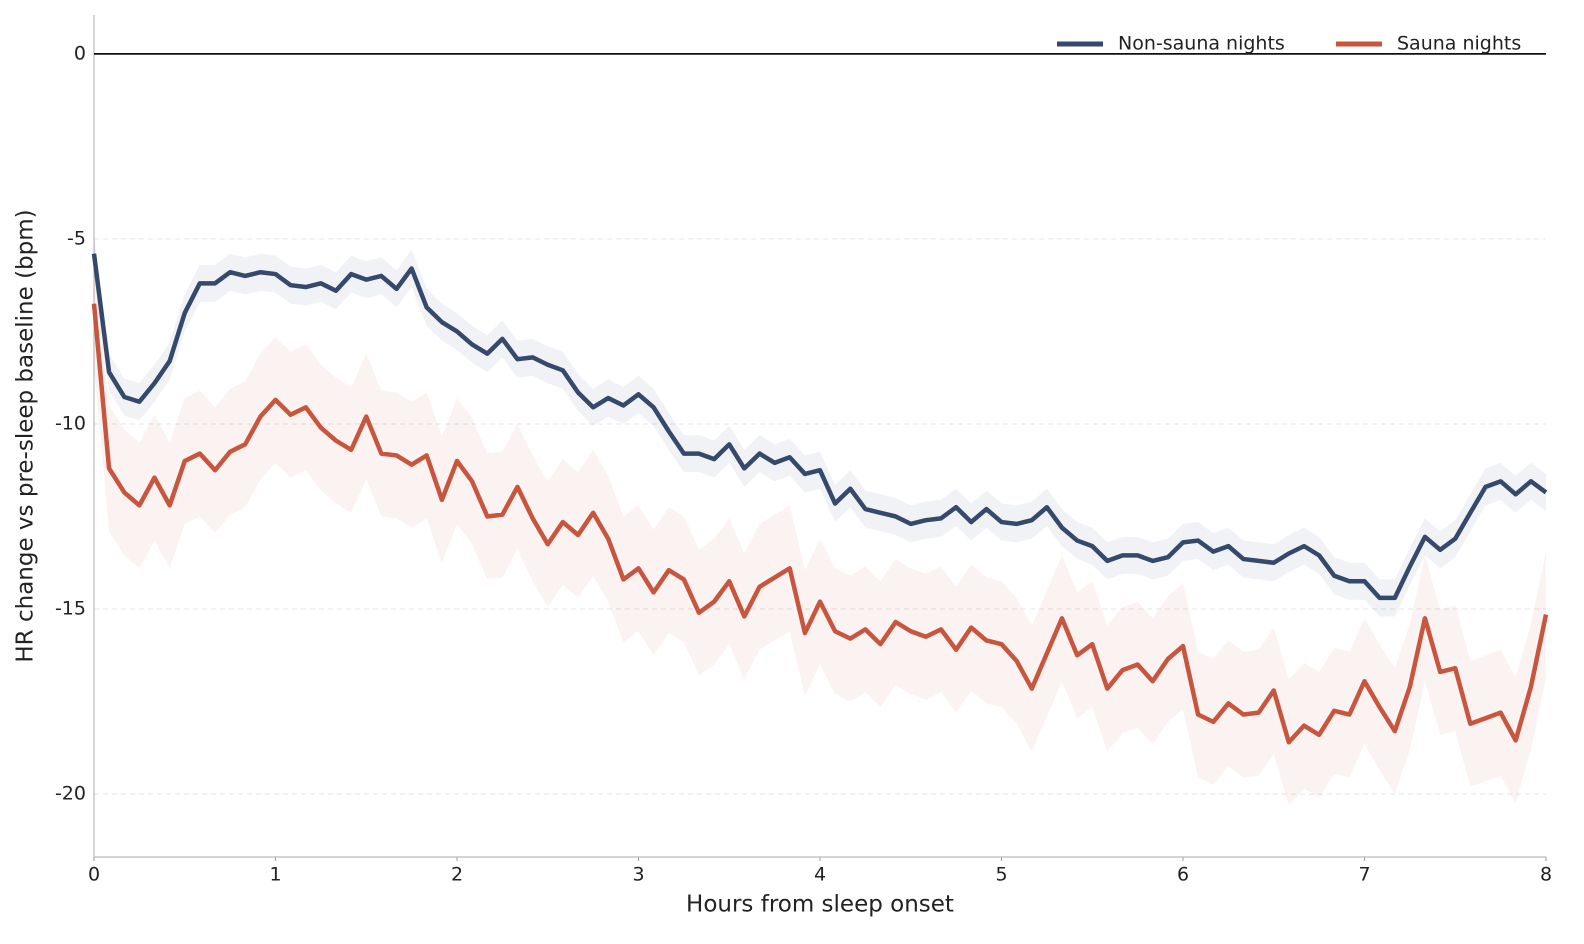 The height and width of the screenshot is (944, 1584). I want to click on x-tick-label: 2, so click(457, 875).